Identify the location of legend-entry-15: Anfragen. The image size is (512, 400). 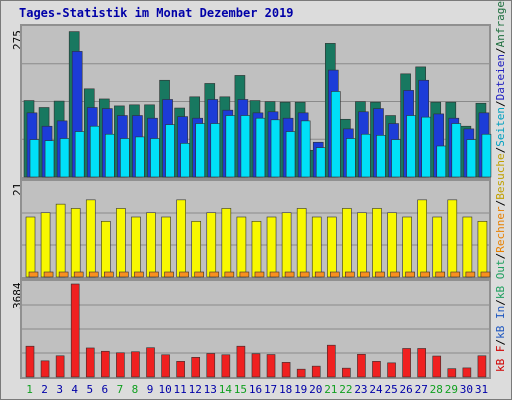
(500, 24).